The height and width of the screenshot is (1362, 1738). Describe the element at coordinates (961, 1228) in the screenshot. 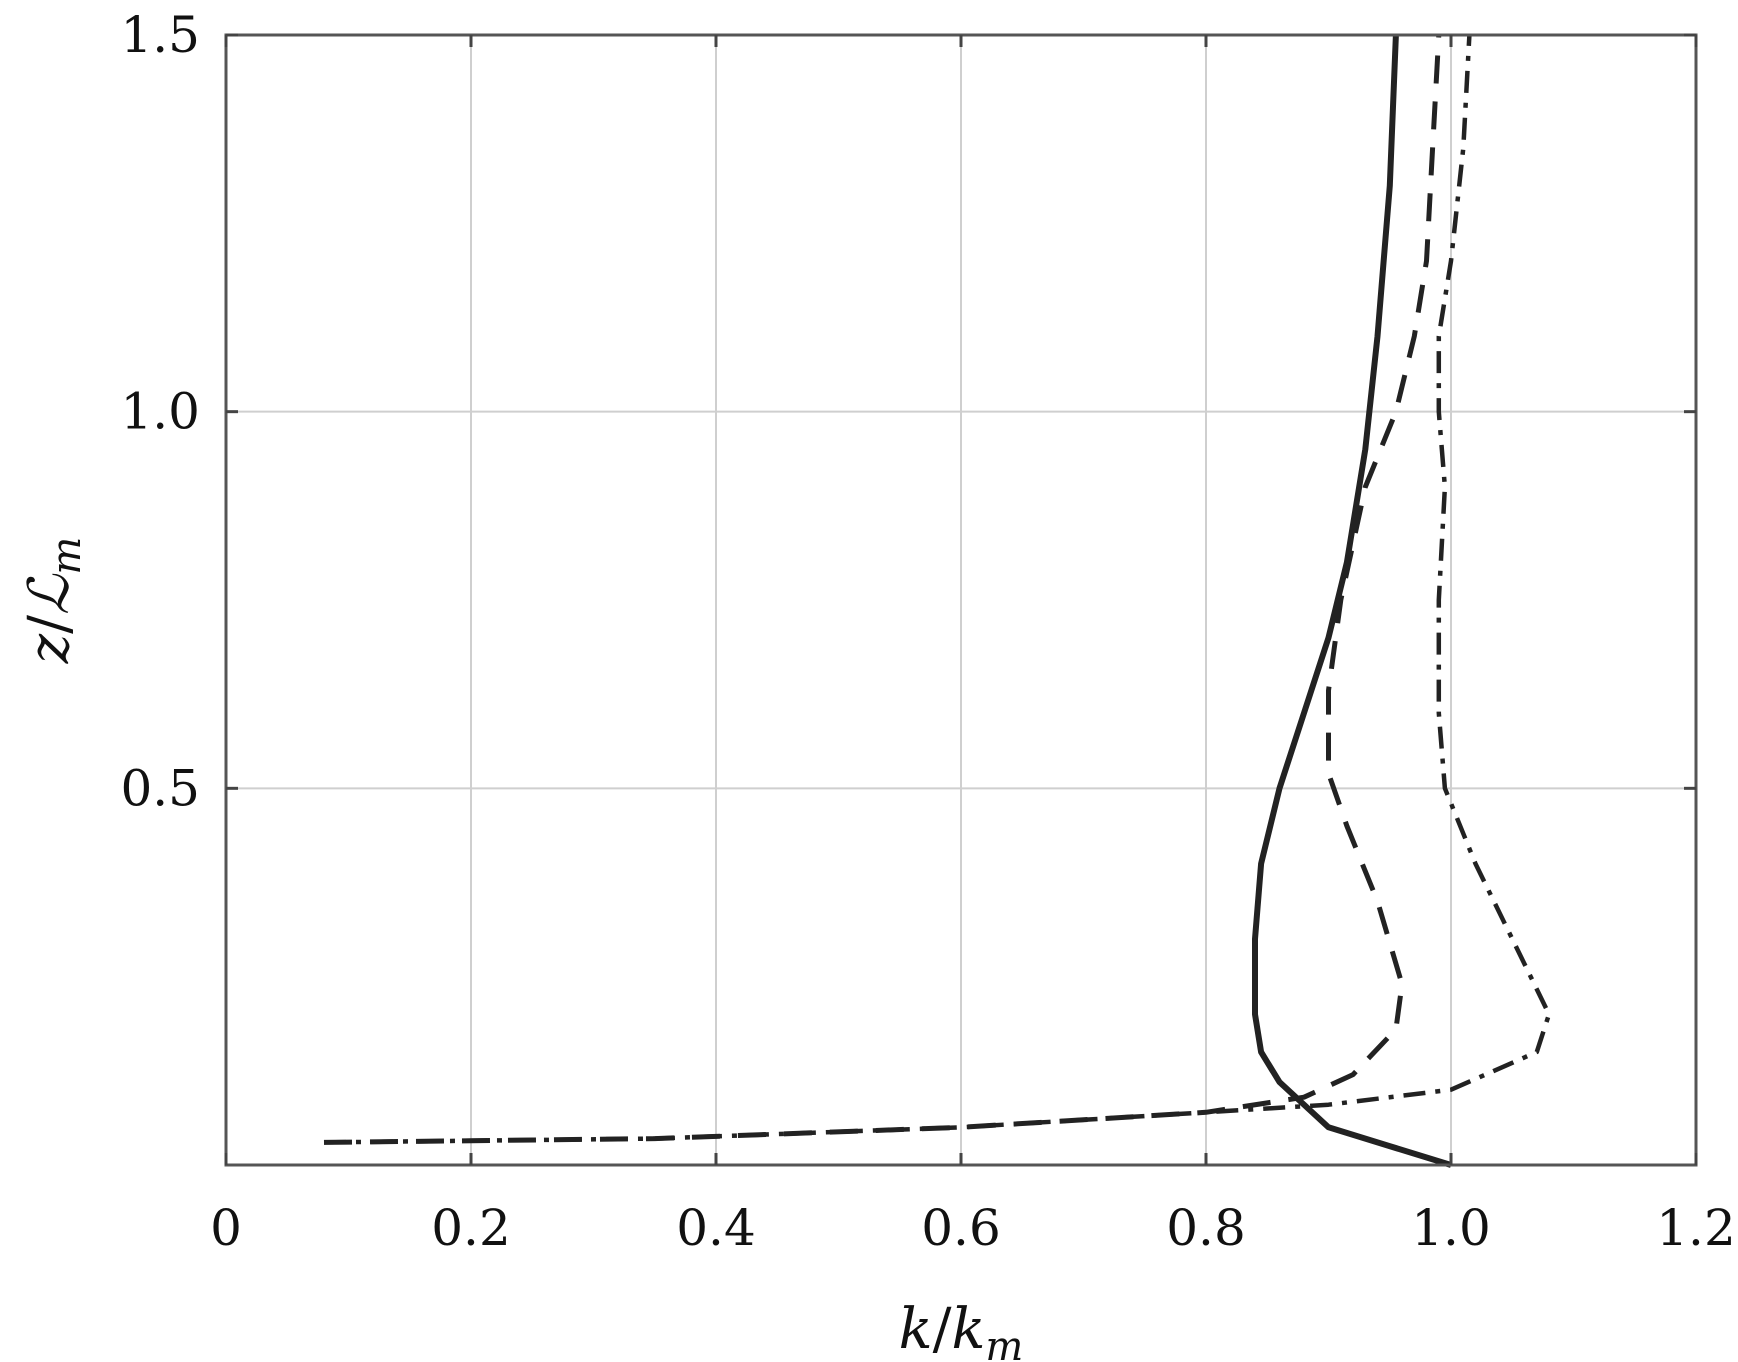

I see `x-tick-label: 0.6` at that location.